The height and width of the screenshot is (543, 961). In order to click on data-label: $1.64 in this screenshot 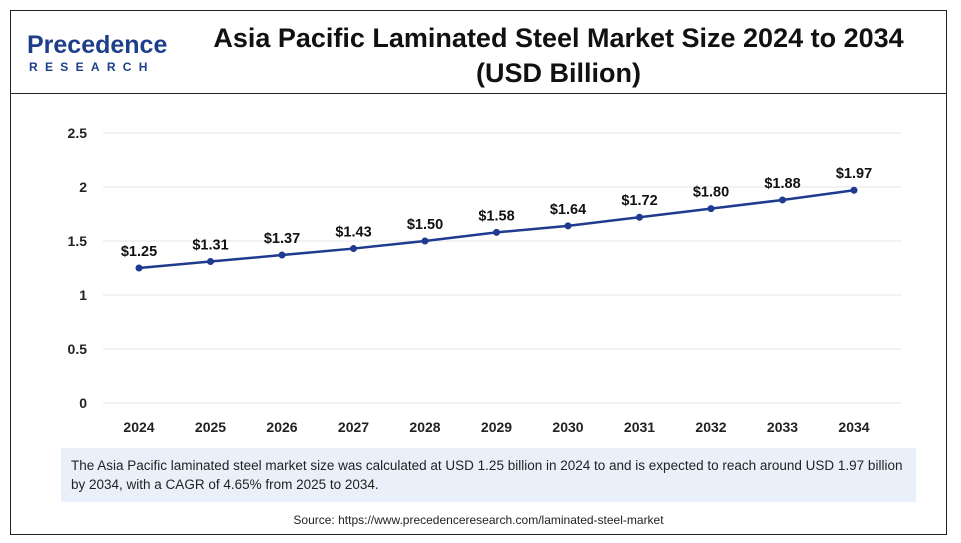, I will do `click(568, 210)`.